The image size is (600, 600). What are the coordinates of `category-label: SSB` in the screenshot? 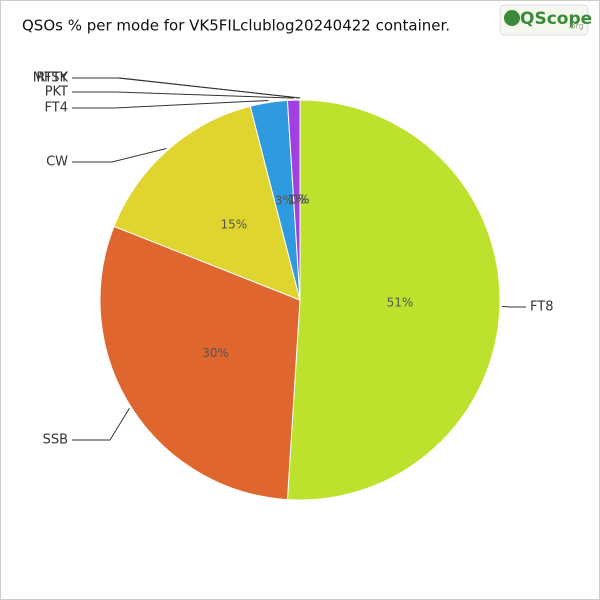 It's located at (55, 440).